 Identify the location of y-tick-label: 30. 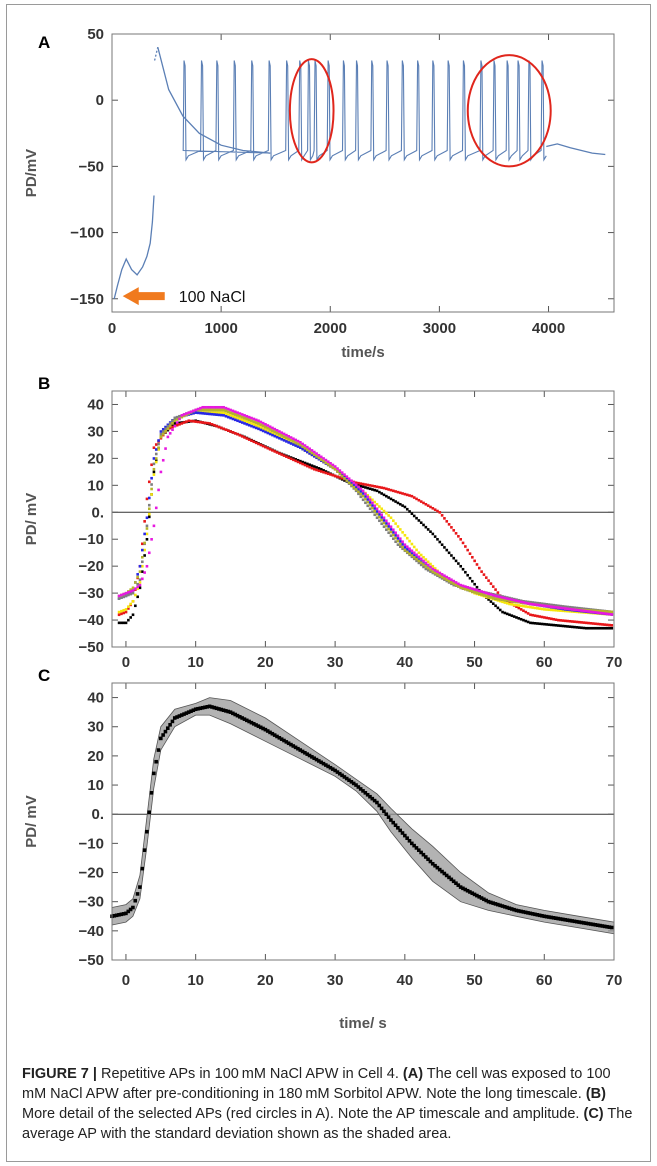
(95, 727).